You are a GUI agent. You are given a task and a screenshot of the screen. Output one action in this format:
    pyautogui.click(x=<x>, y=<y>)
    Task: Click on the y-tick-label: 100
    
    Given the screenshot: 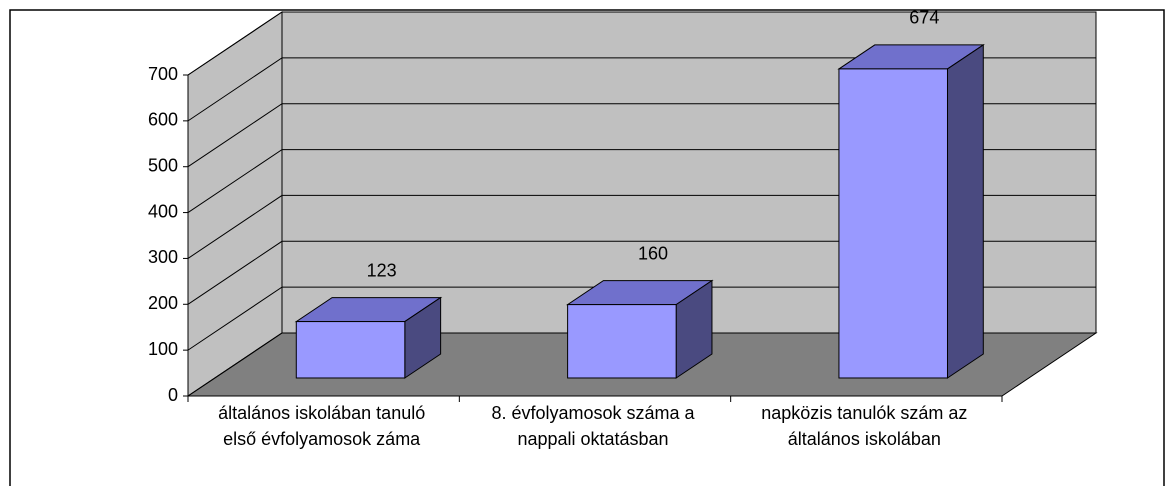 What is the action you would take?
    pyautogui.click(x=163, y=349)
    